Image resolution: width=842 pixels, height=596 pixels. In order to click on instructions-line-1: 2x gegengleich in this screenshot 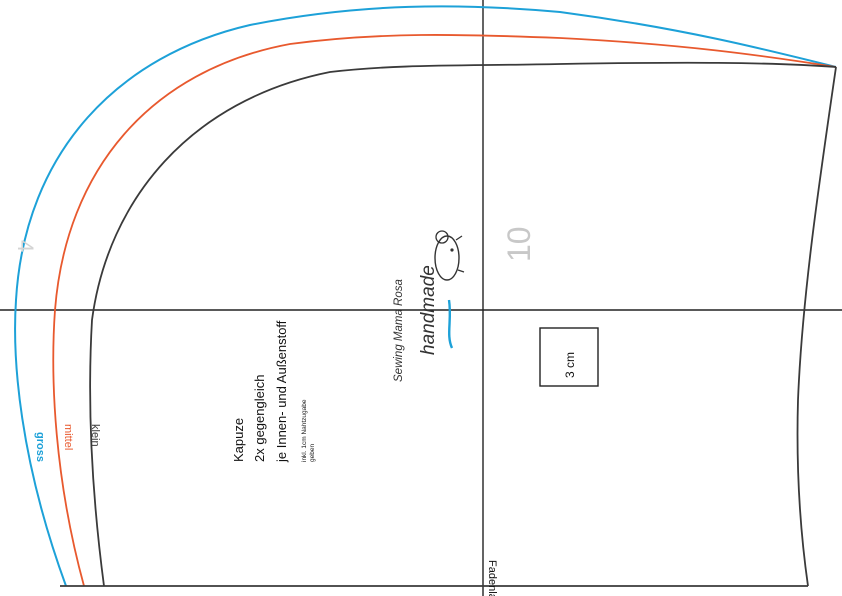, I will do `click(259, 418)`.